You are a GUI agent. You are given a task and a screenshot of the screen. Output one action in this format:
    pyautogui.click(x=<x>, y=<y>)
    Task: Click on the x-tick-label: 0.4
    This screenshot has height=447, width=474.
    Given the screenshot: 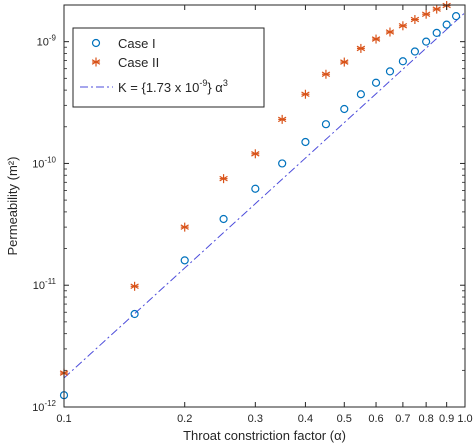 What is the action you would take?
    pyautogui.click(x=305, y=419)
    